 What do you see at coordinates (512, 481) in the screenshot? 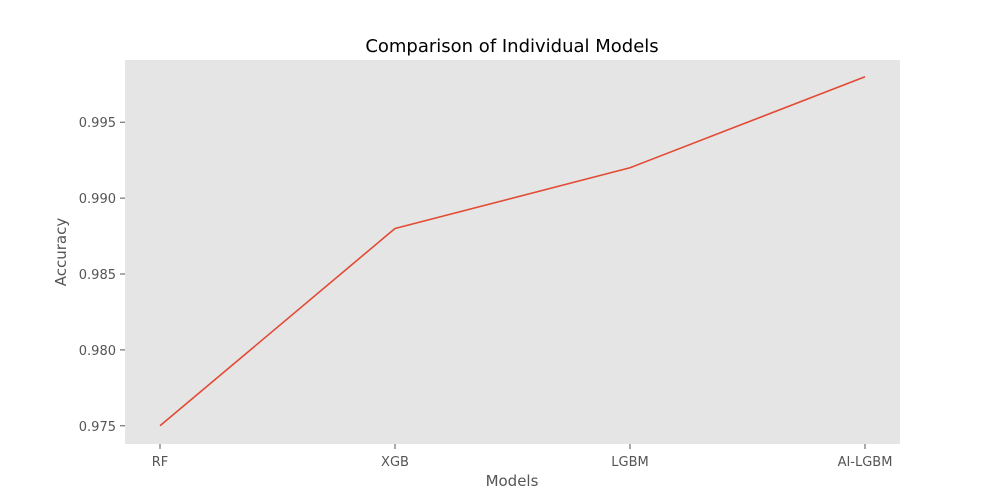
I see `x-axis-label: Models` at bounding box center [512, 481].